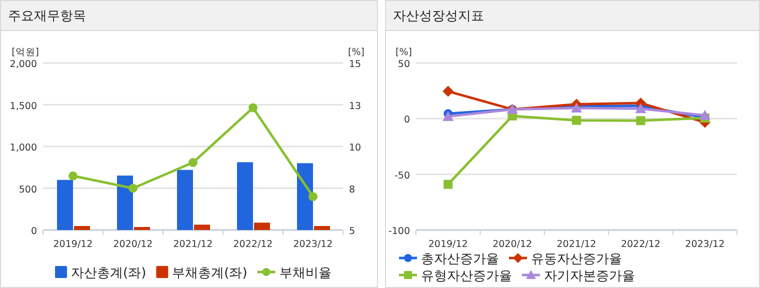 The width and height of the screenshot is (760, 288). I want to click on y2-tick-label: 8, so click(352, 190).